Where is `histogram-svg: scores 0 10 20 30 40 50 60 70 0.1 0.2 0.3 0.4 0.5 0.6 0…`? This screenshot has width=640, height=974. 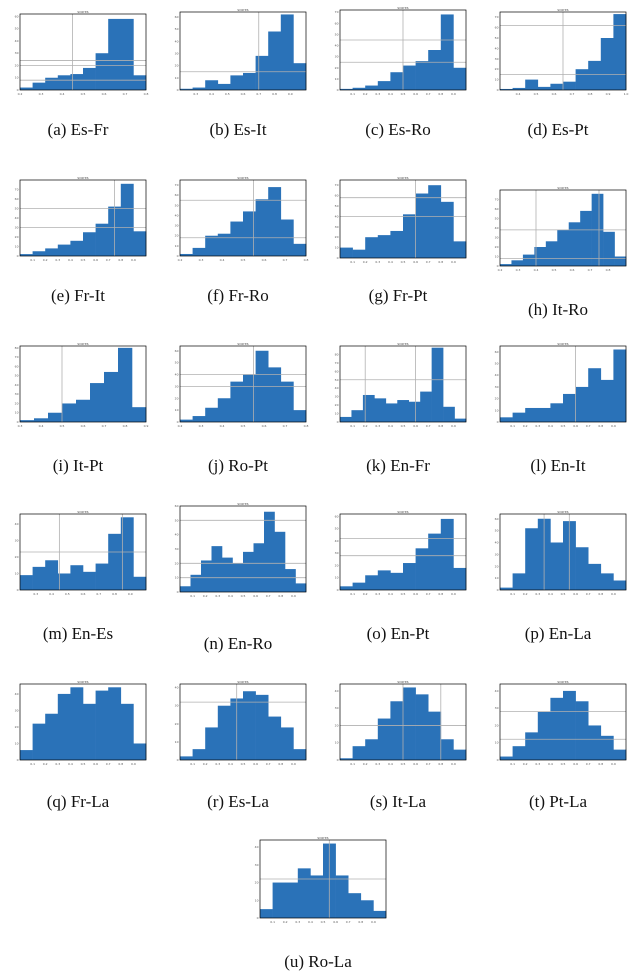
histogram-svg: scores 0 10 20 30 40 50 60 70 0.1 0.2 0.3 0.4 0.5 0.6 0… is located at coordinates (401, 220).